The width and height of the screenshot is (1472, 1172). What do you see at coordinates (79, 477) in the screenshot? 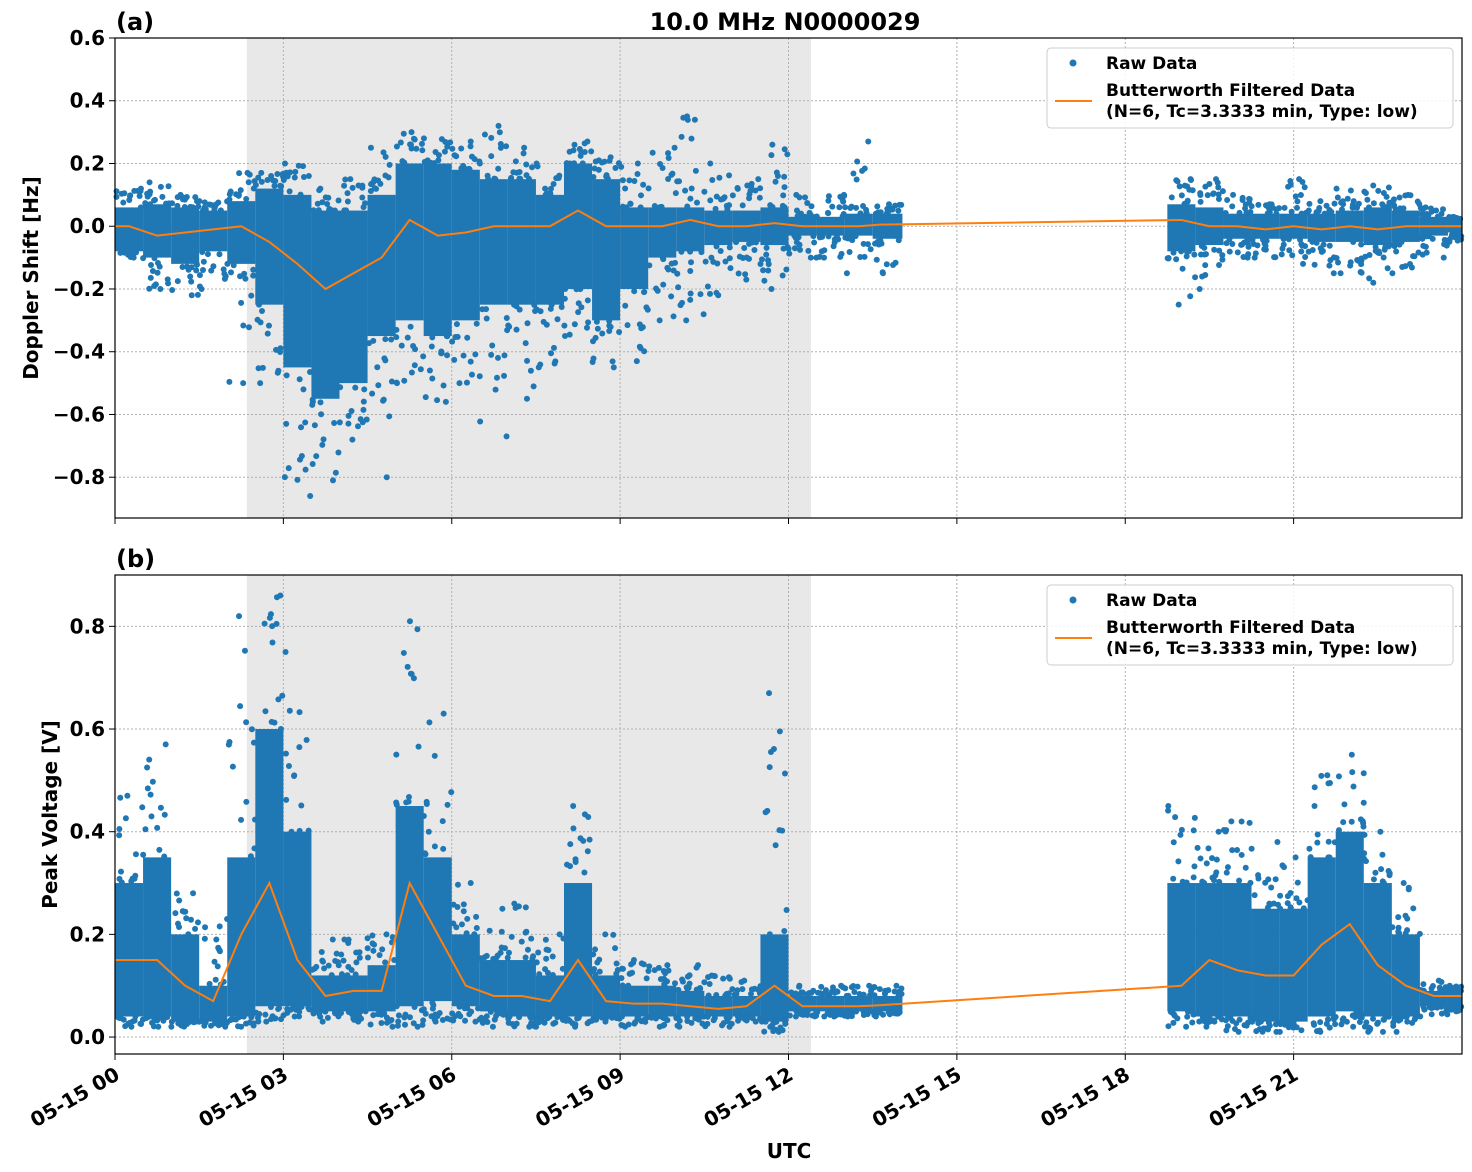
I see `y-tick-label: −0.8` at bounding box center [79, 477].